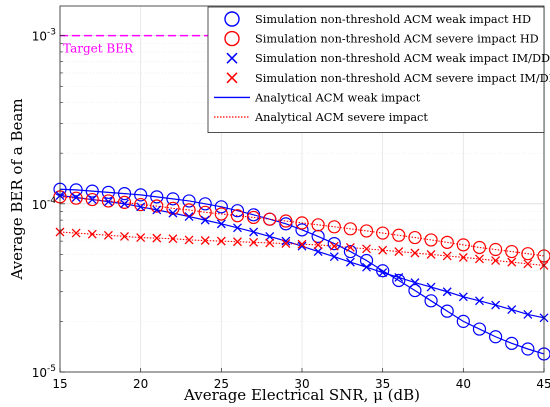 The image size is (550, 407). Describe the element at coordinates (98, 49) in the screenshot. I see `target-ber-label: Target BER` at that location.